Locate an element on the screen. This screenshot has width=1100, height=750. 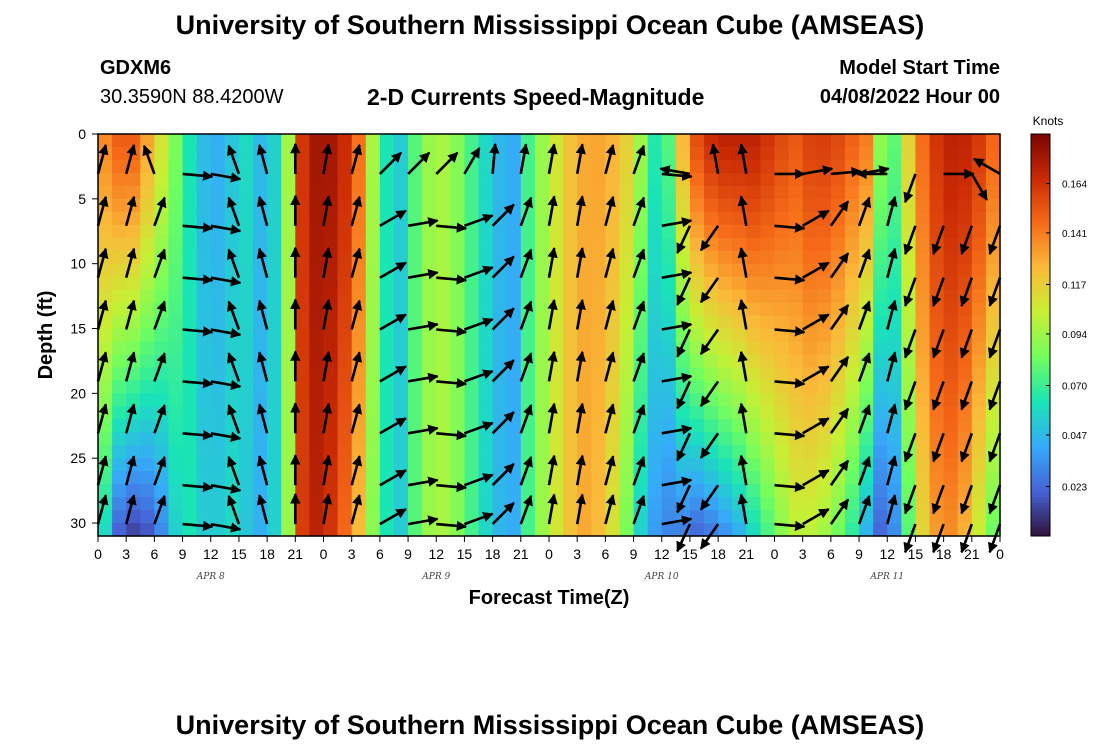
date-label: APR 11 is located at coordinates (886, 577).